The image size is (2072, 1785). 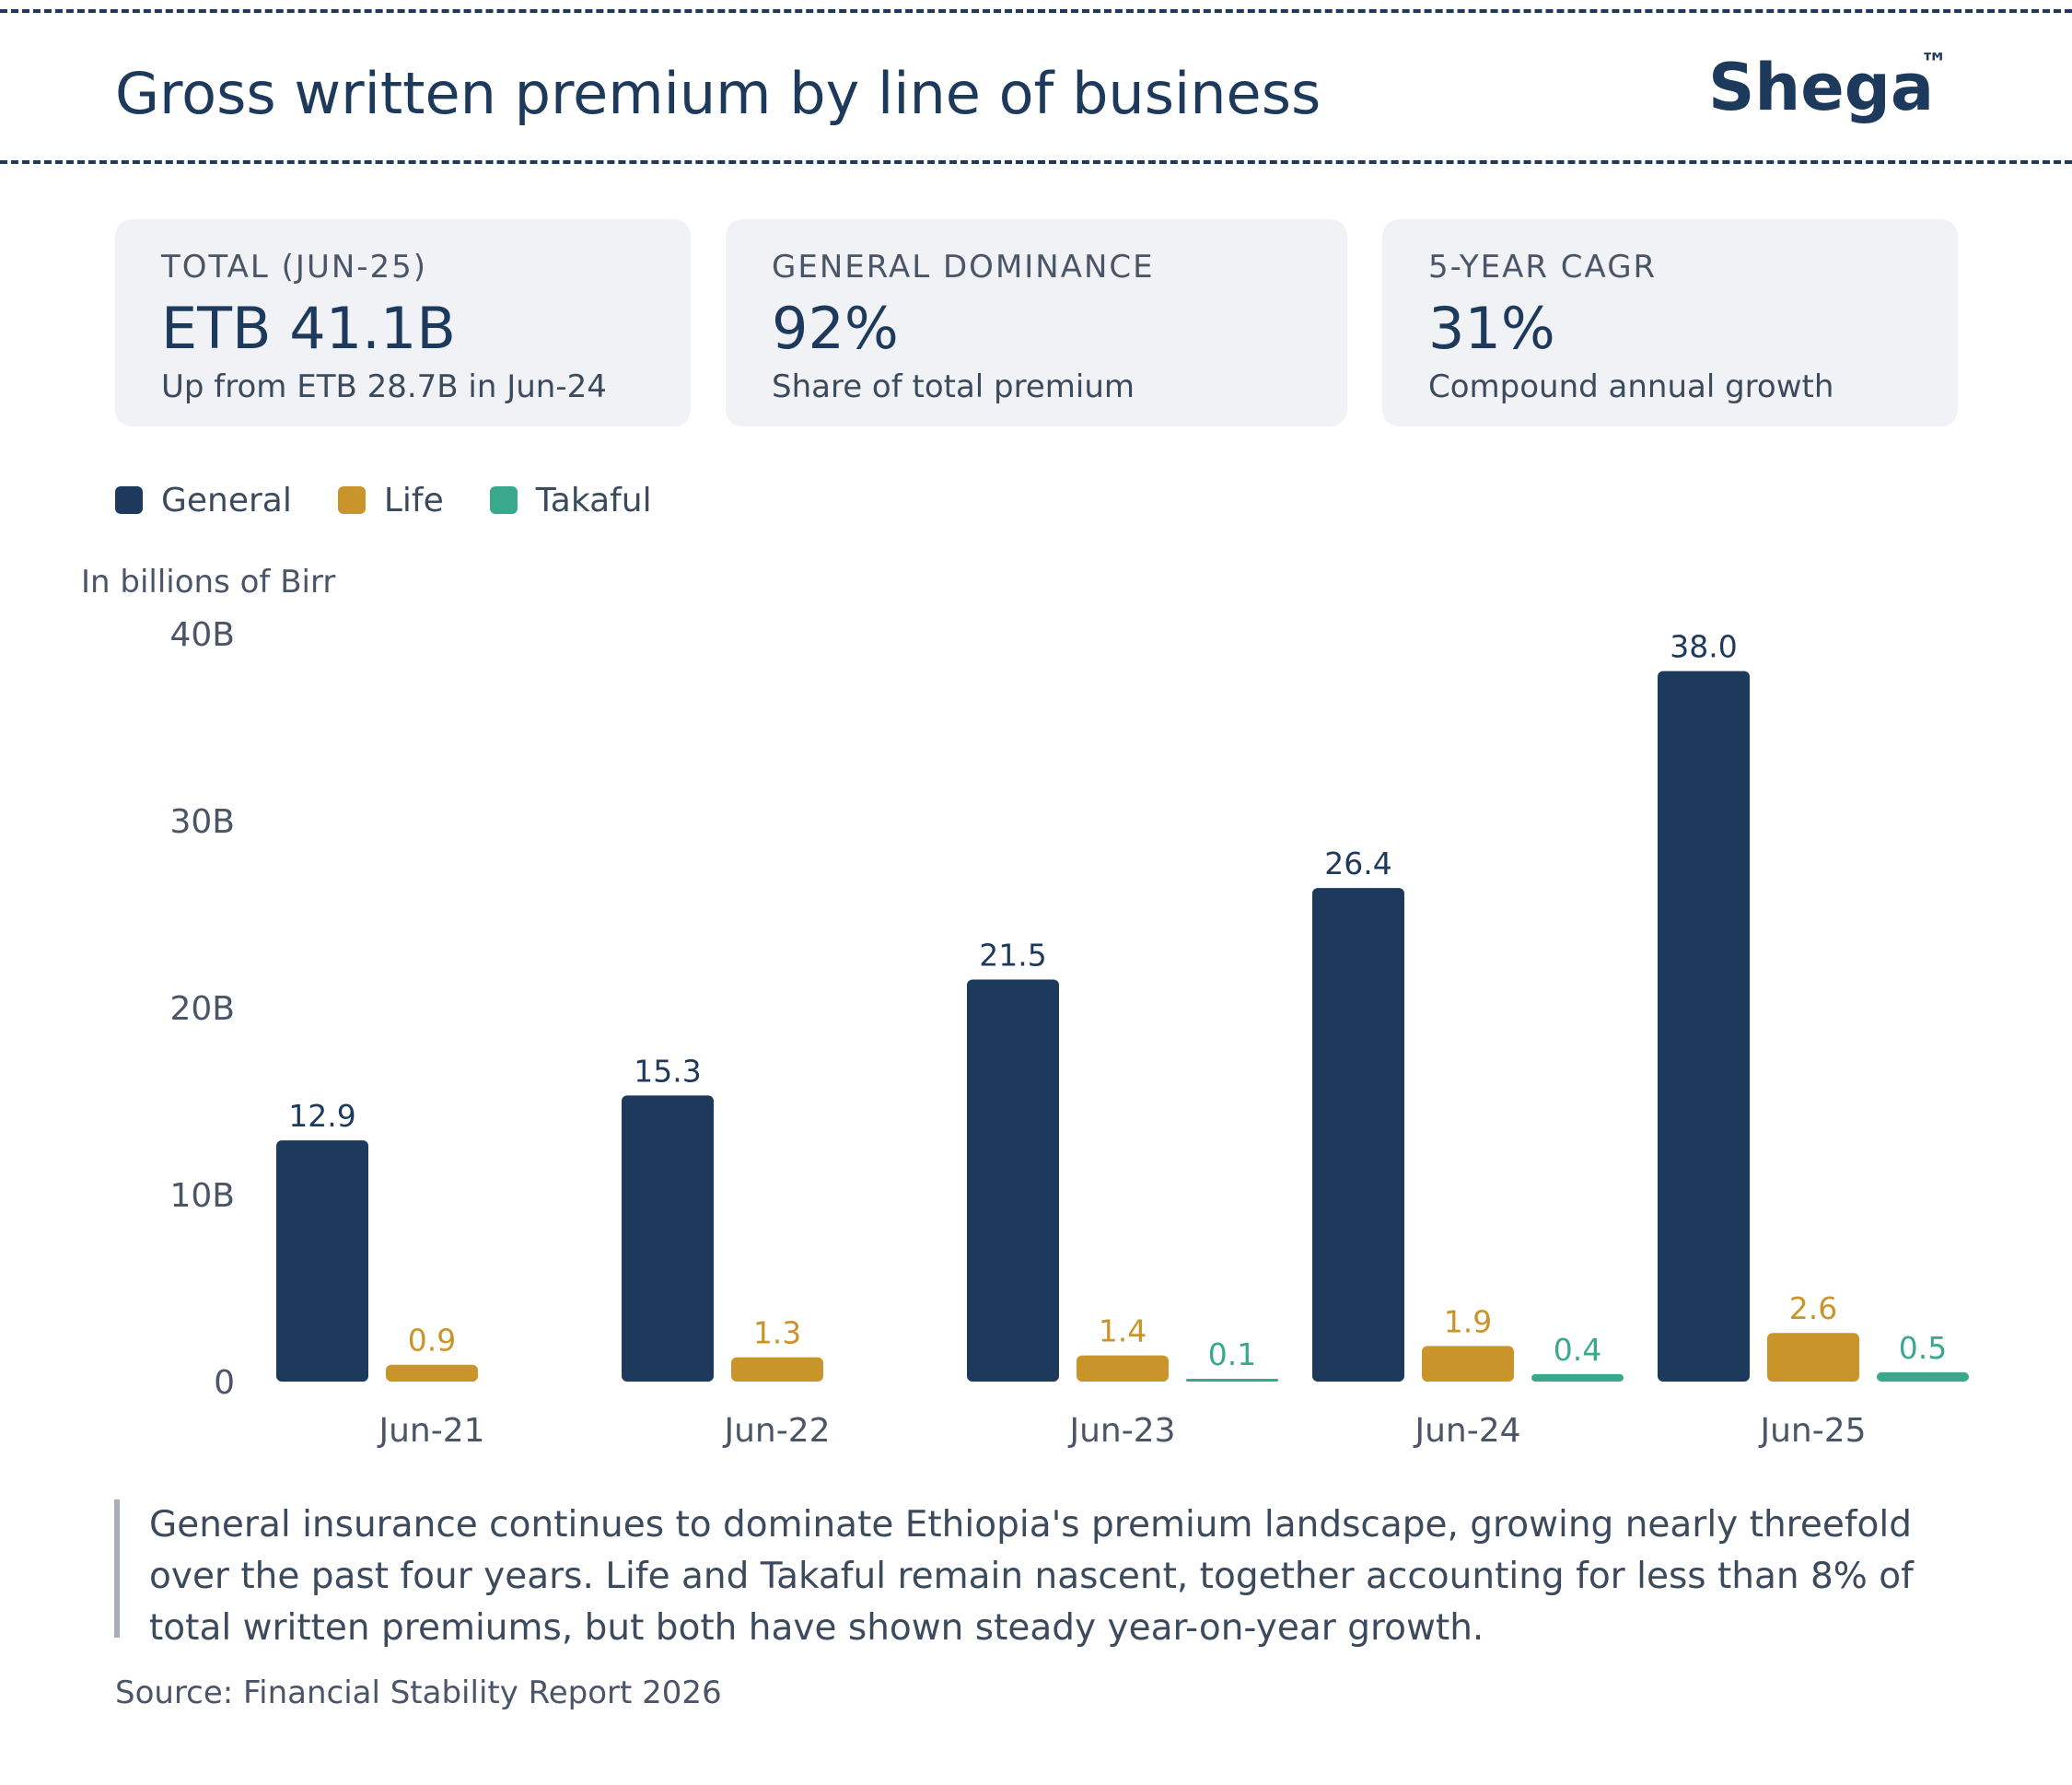 I want to click on y-tick-label: 30B, so click(x=202, y=822).